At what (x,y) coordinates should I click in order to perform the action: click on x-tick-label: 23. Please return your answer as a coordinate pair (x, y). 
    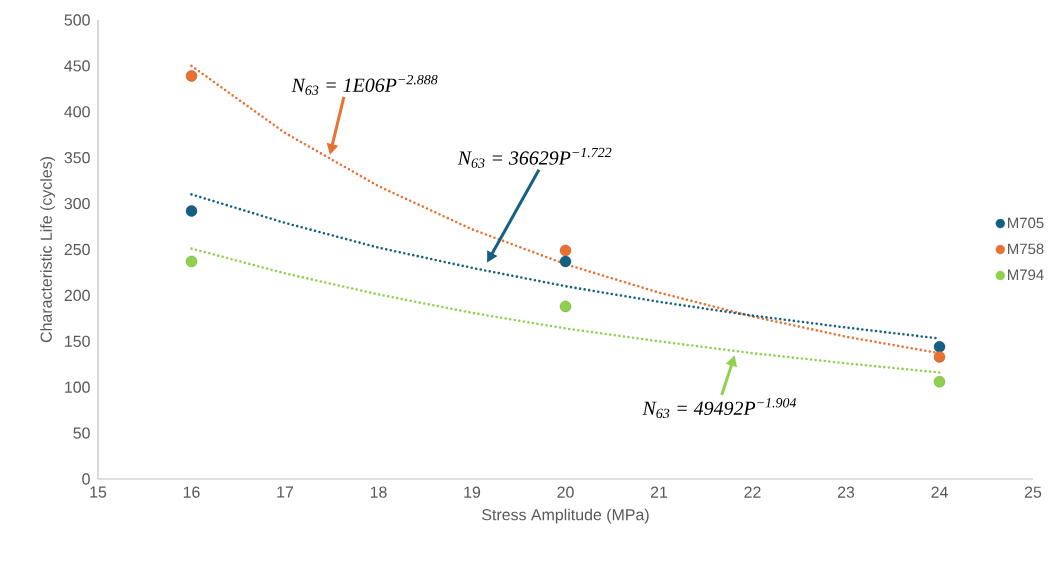
    Looking at the image, I should click on (846, 492).